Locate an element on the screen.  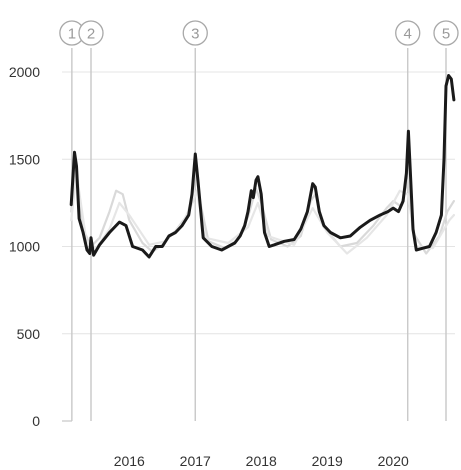
y-tick-label: 1000 is located at coordinates (24, 247).